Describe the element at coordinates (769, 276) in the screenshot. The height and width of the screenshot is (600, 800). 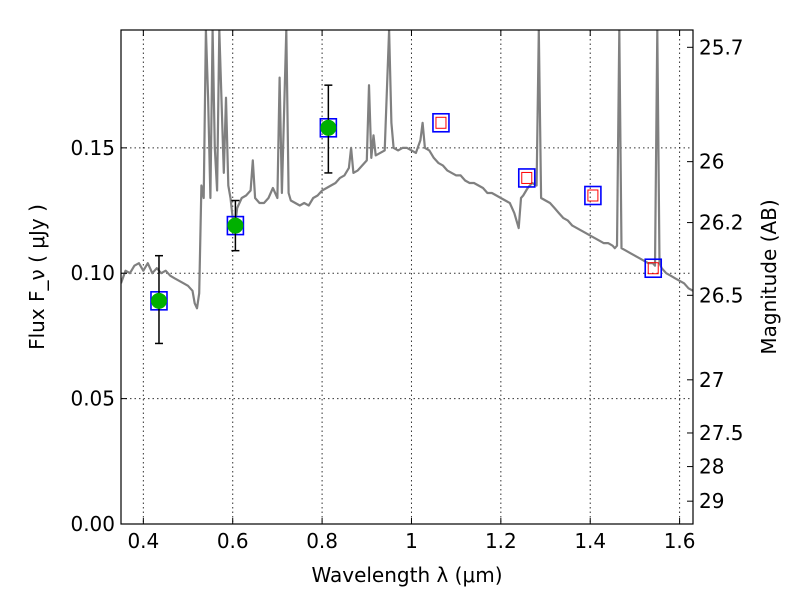
I see `y-axis-right-label: Magnitude (AB)` at that location.